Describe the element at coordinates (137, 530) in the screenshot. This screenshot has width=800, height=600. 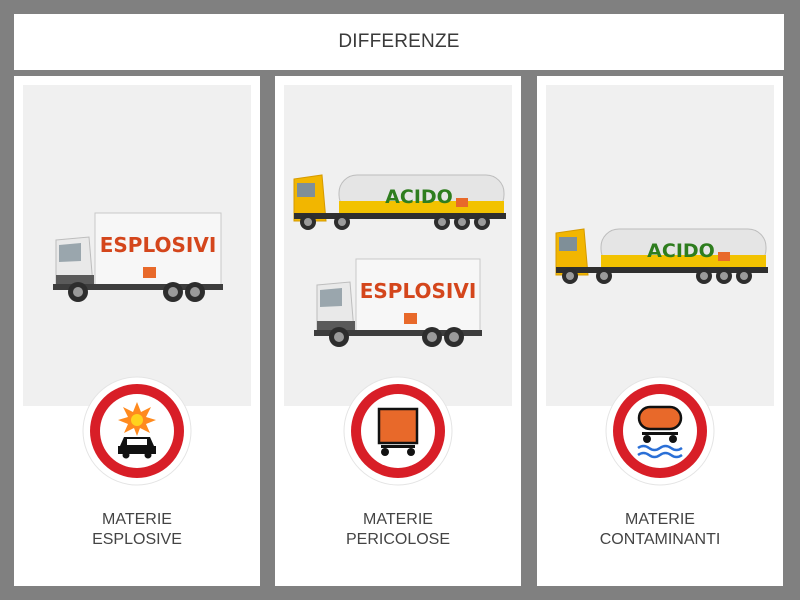
I see `card-label: MATERIE ESPLOSIVE` at that location.